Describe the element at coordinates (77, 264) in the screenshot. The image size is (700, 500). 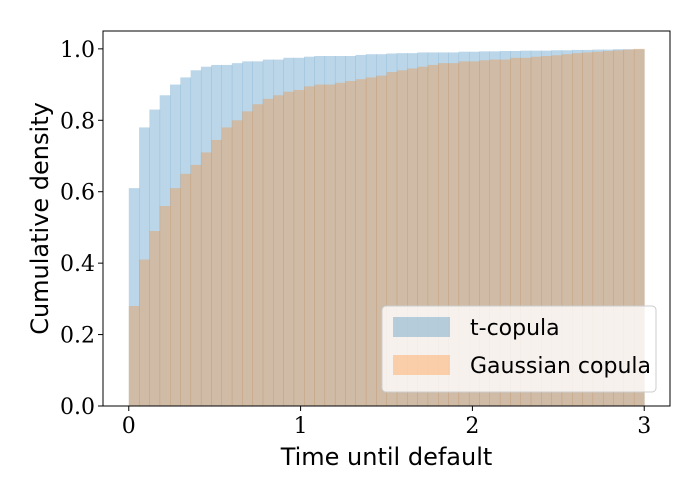
I see `y-tick-label-2: 0.4` at that location.